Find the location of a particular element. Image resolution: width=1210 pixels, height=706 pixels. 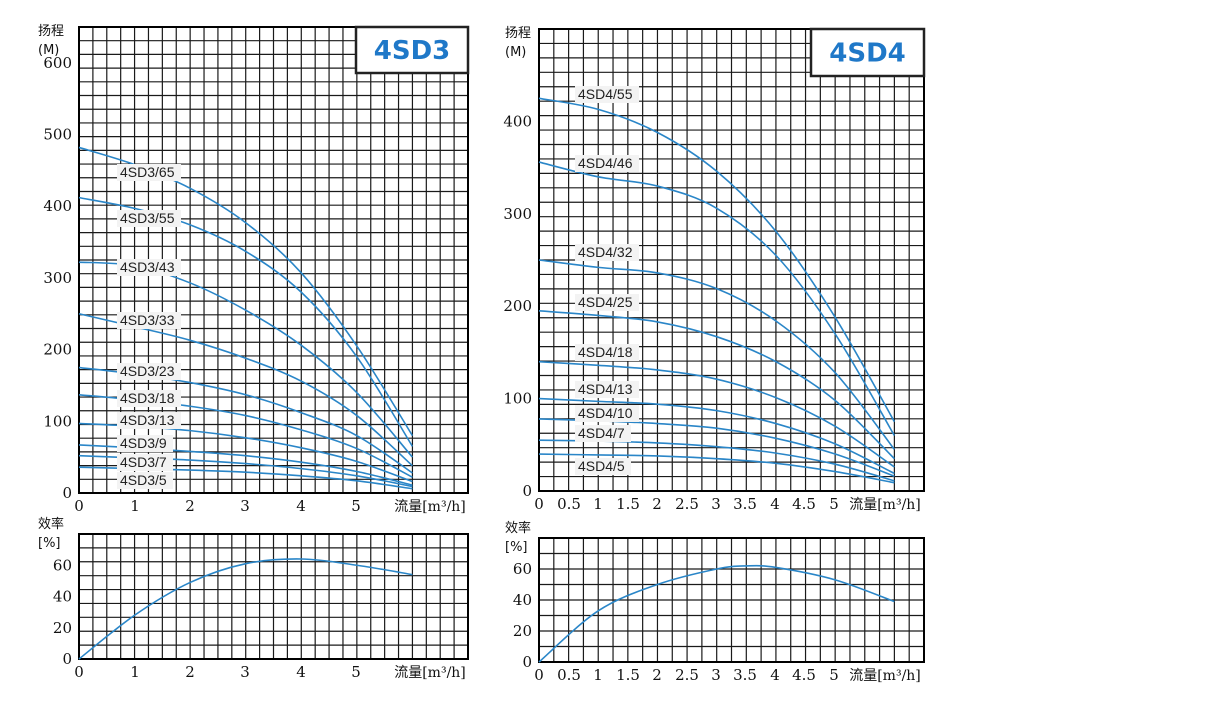

sd3-head-ytick-label: 300 is located at coordinates (57, 278).